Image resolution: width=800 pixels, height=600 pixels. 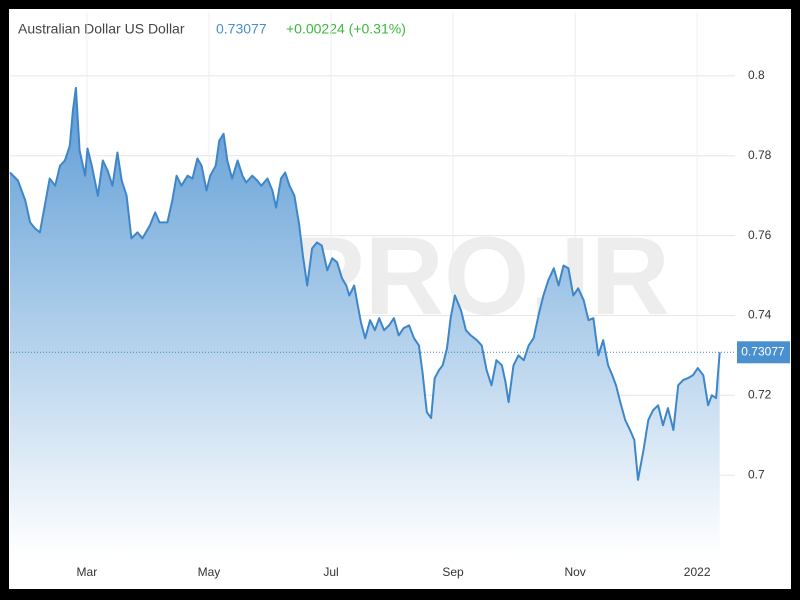 What do you see at coordinates (209, 572) in the screenshot?
I see `x-tick-label: May` at bounding box center [209, 572].